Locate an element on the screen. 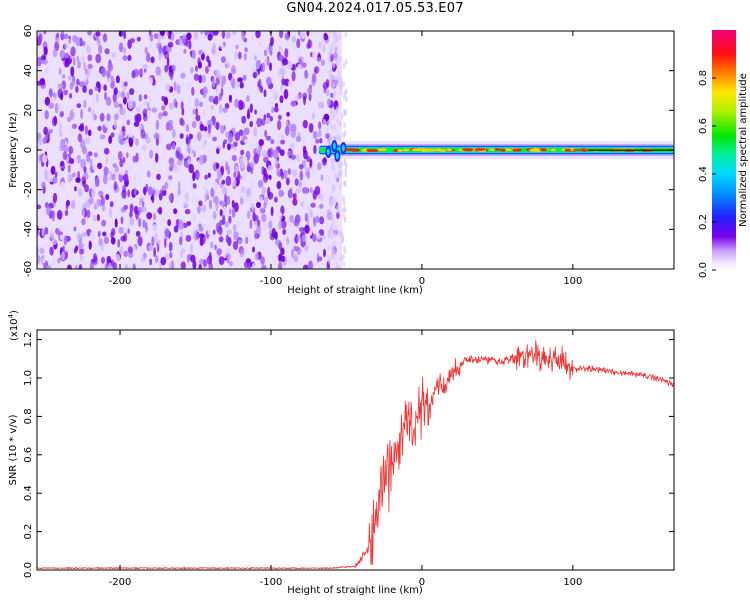 This screenshot has height=600, width=750. x-tick-label: -100 is located at coordinates (271, 582).